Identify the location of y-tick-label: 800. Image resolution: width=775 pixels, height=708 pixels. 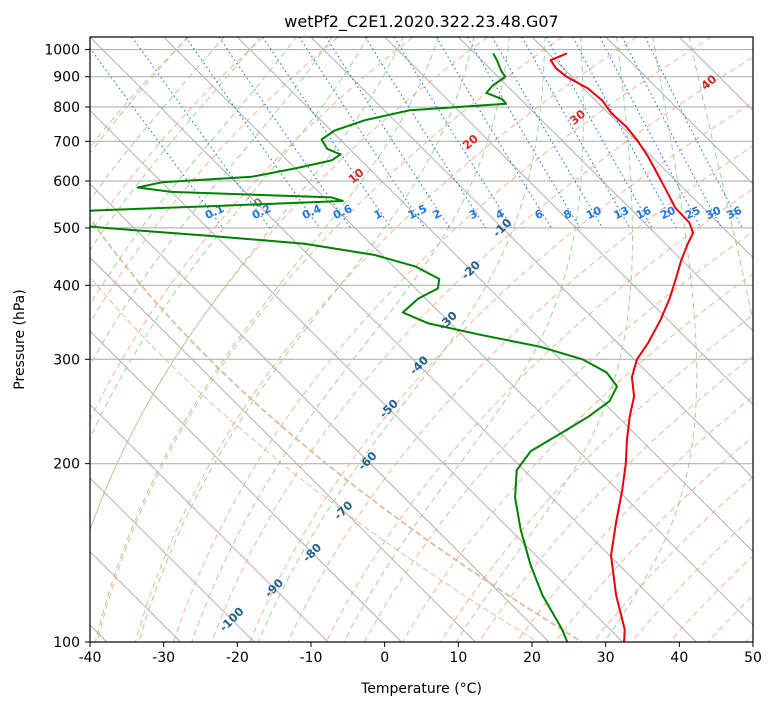
(66, 108).